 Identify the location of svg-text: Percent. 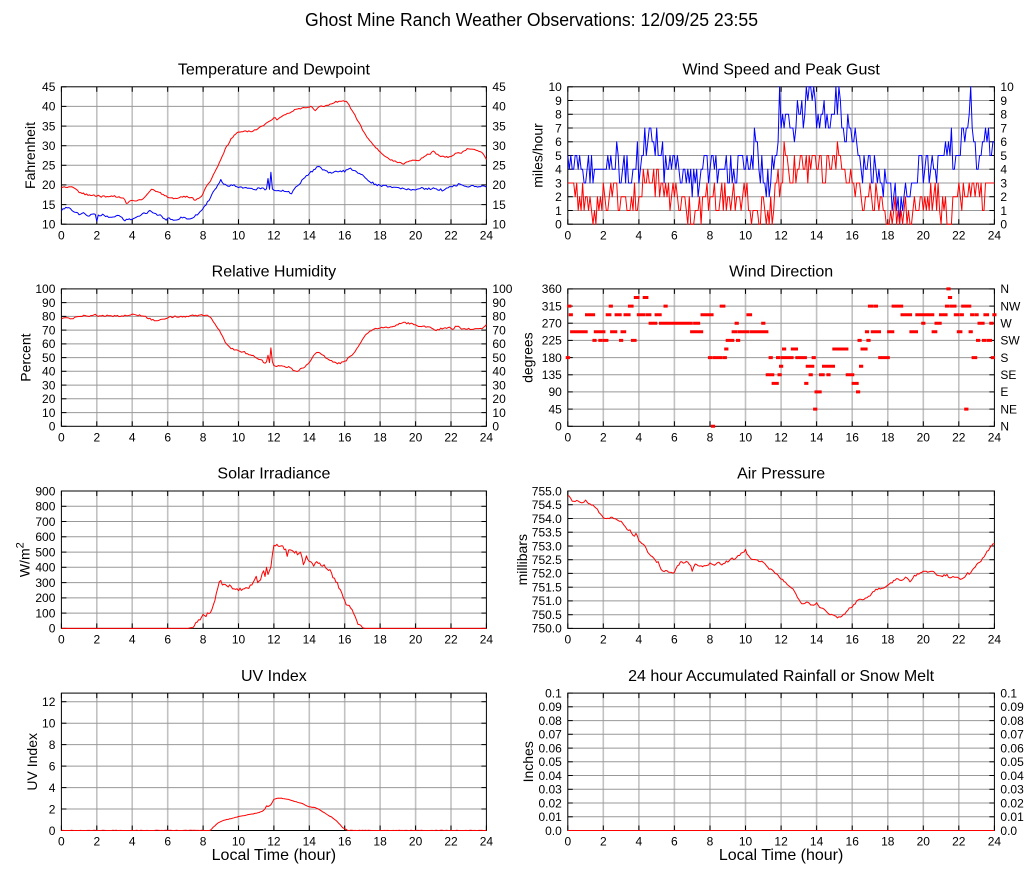
(26, 357).